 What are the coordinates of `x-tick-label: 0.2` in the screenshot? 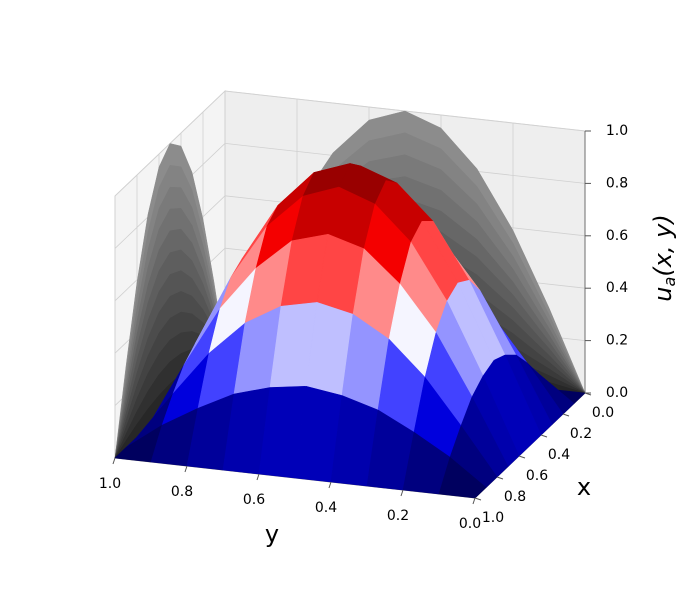 It's located at (581, 434).